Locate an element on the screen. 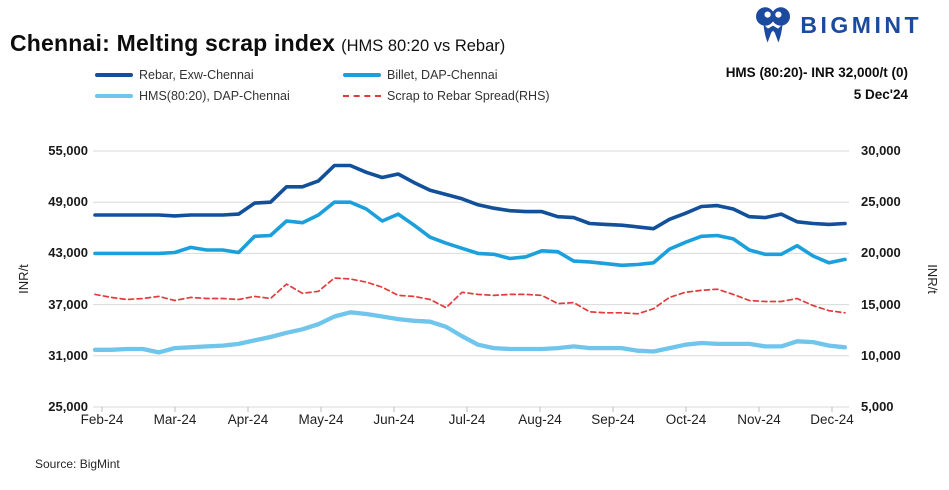 The width and height of the screenshot is (949, 490). x-axis-tick-label: Apr-24 is located at coordinates (248, 419).